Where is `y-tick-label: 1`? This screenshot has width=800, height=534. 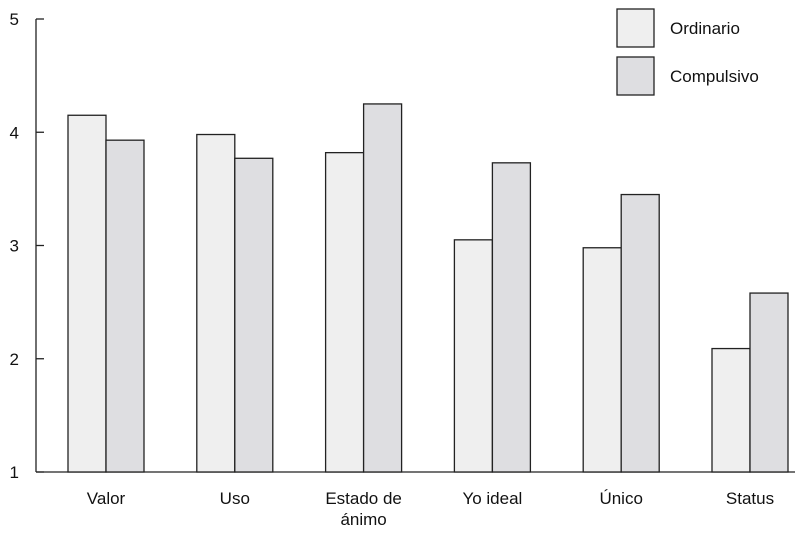
y-tick-label: 1 is located at coordinates (14, 472).